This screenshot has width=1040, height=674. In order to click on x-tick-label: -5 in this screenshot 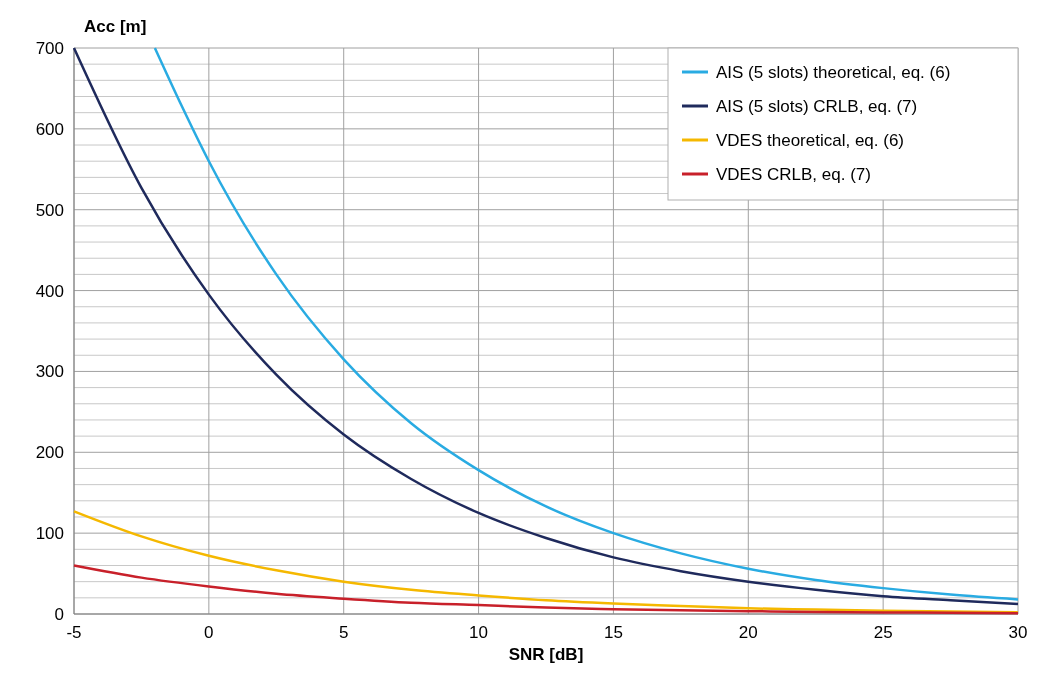, I will do `click(74, 632)`.